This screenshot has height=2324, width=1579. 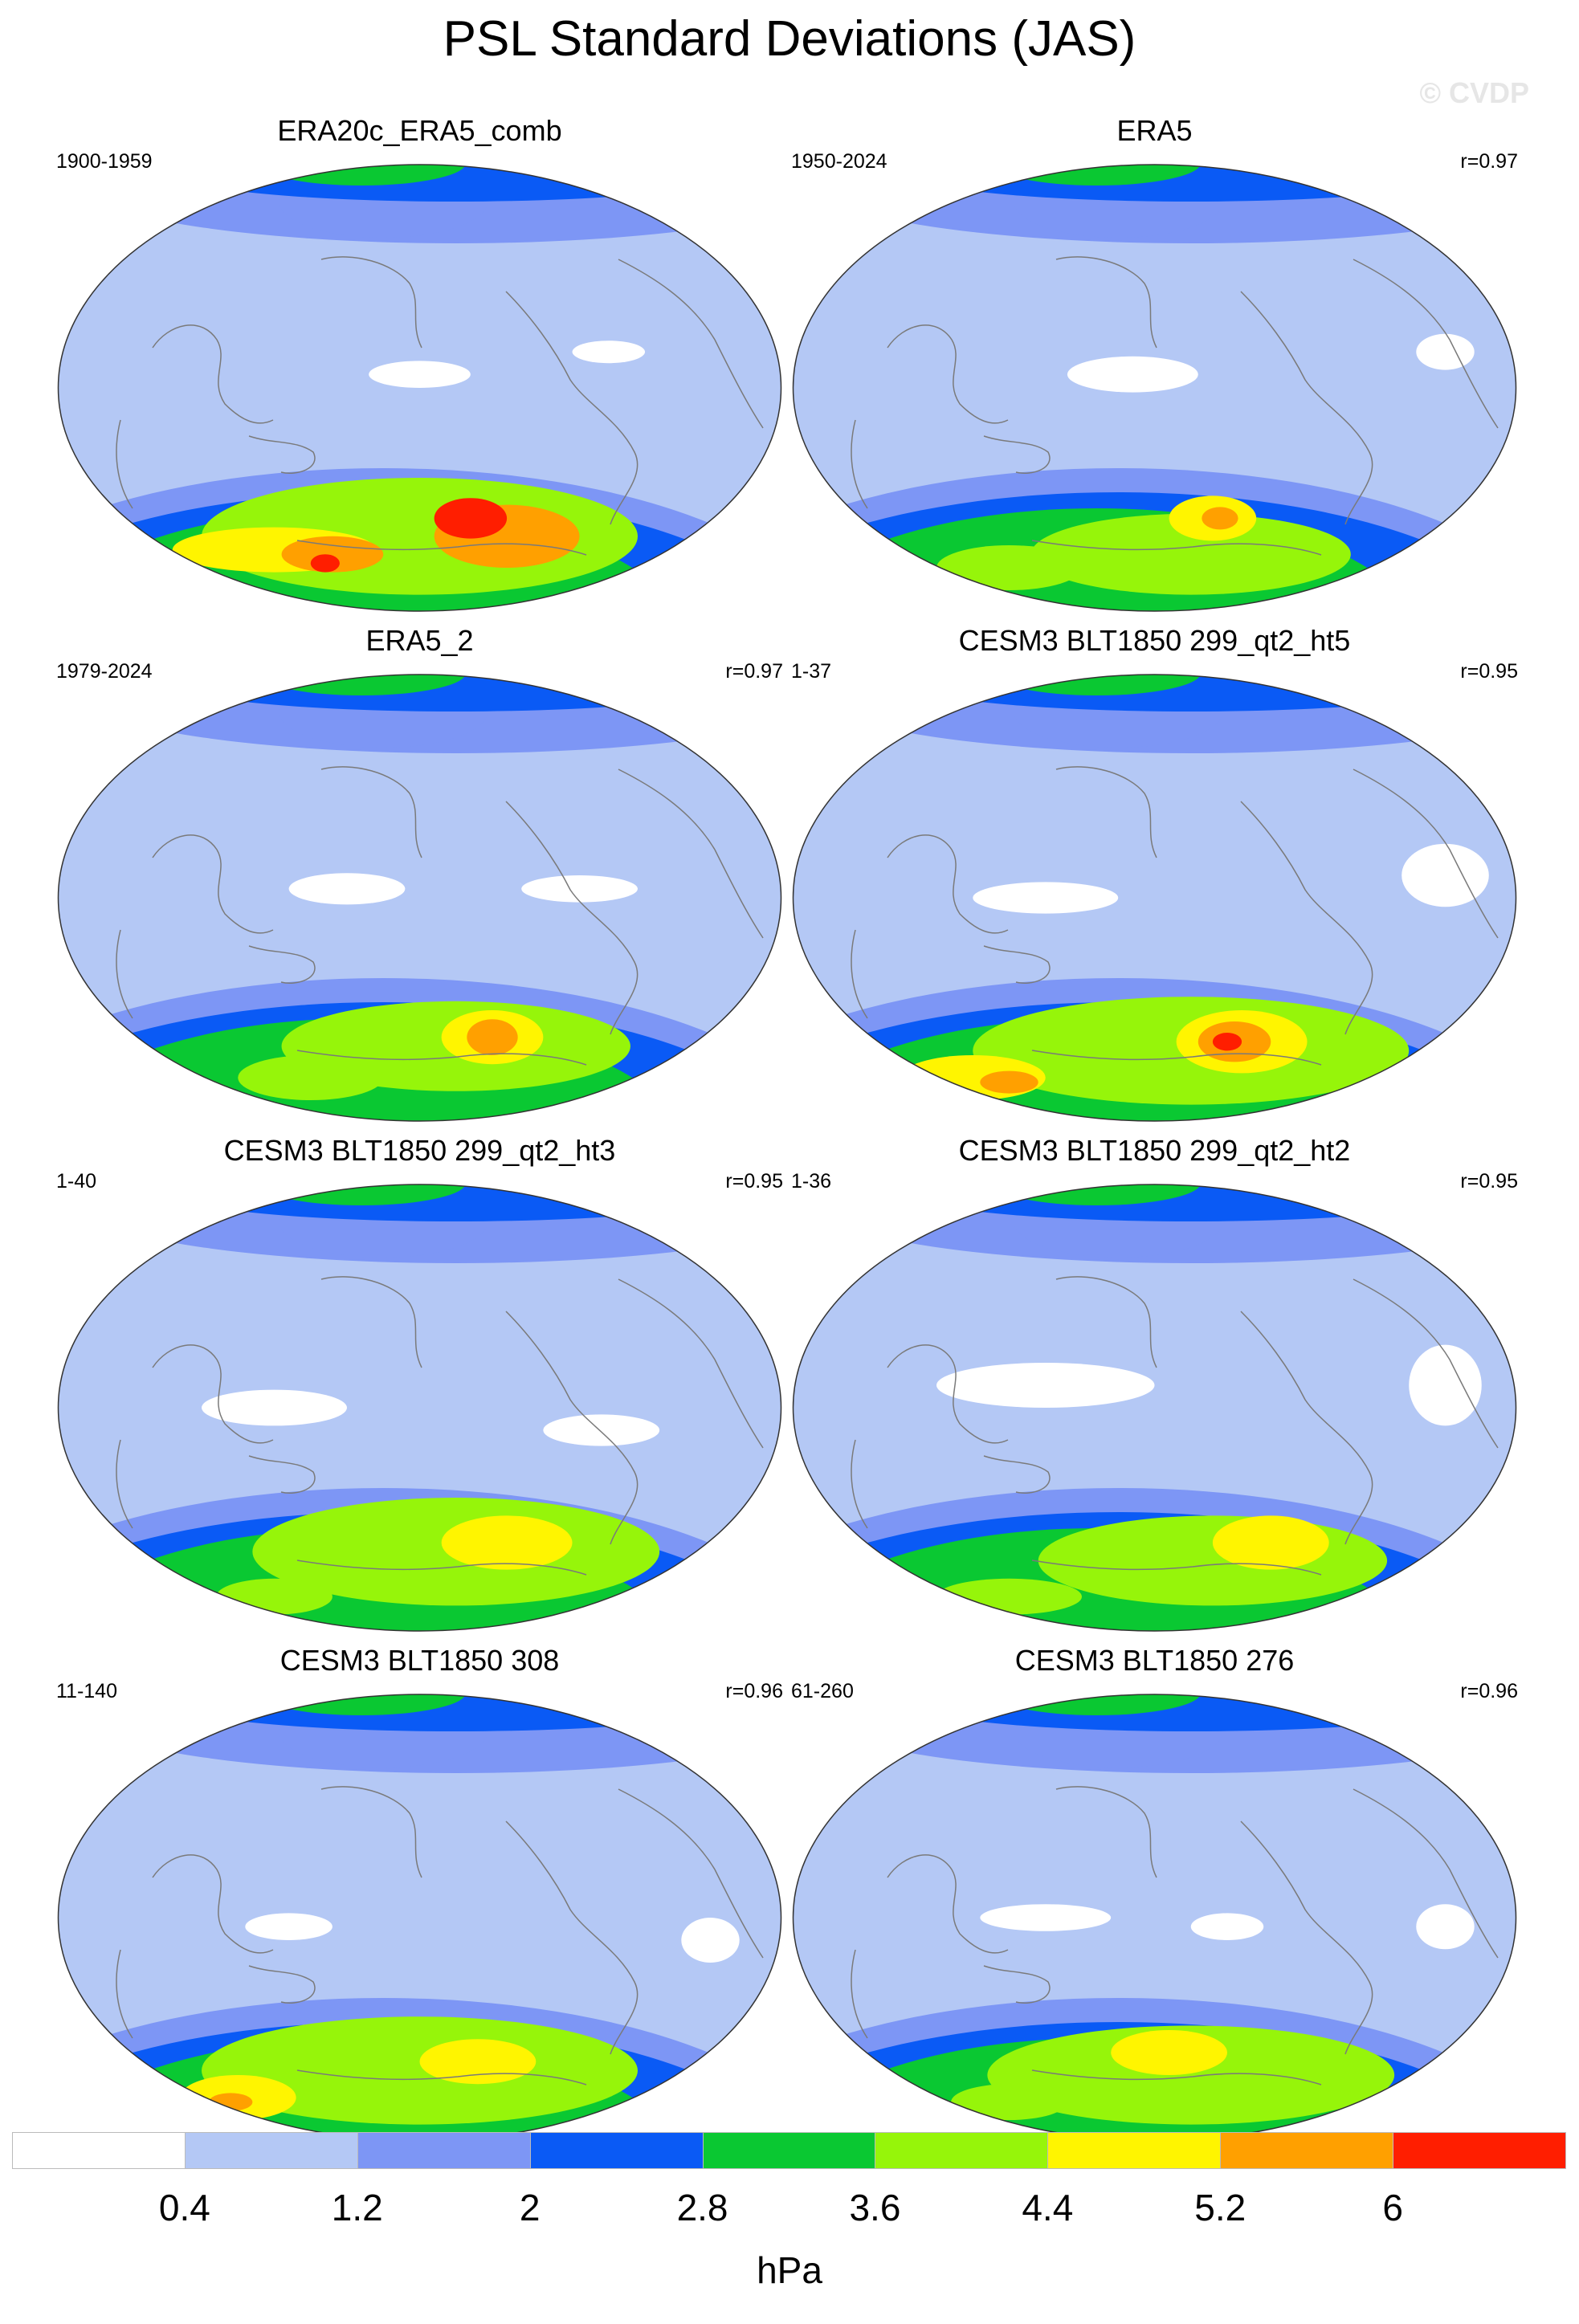 I want to click on panel-title: CESM3 BLT1850 276, so click(x=1154, y=1661).